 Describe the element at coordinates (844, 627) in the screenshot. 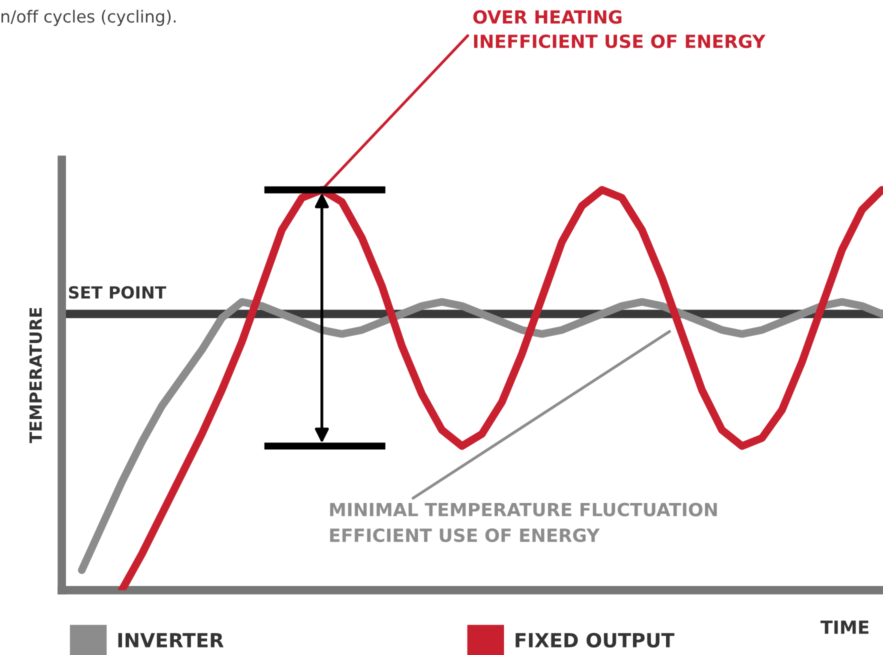

I see `x-axis-title: TIME` at that location.